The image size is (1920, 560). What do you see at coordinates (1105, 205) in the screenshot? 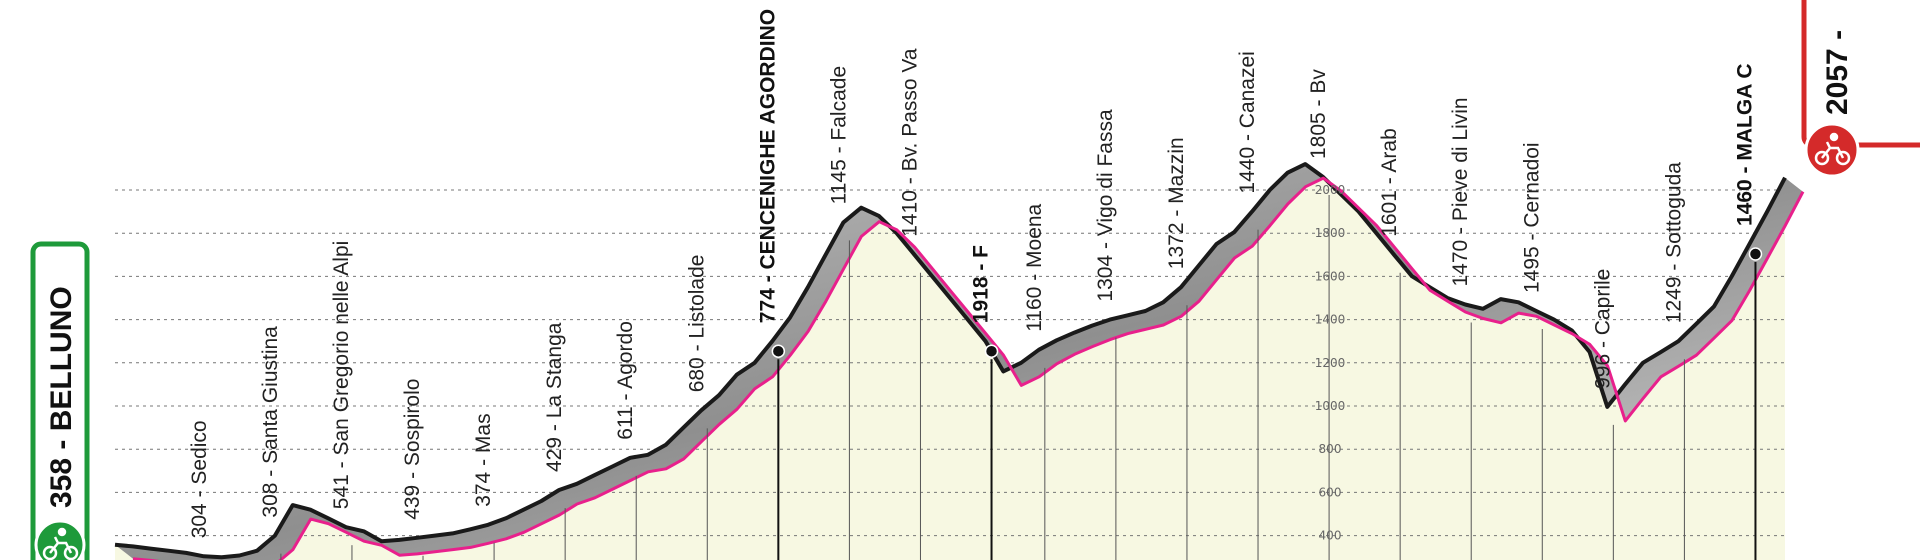
I see `location-label: 1304 - Vigo di Fassa` at bounding box center [1105, 205].